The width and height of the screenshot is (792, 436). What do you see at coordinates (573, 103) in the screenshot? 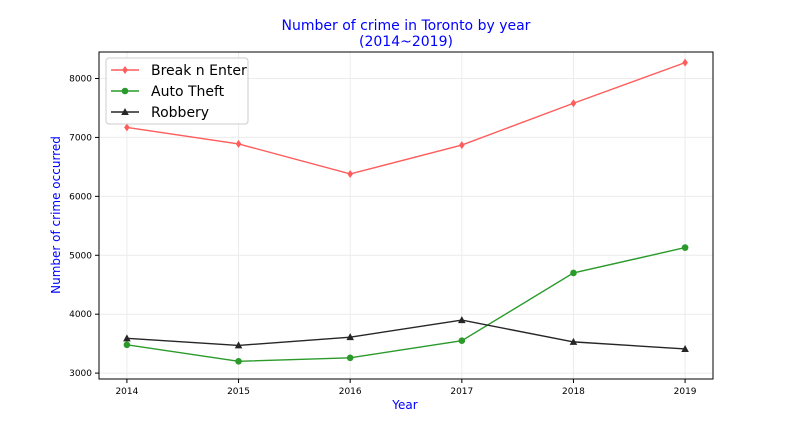
I see `data-point-break-n-enter-2018` at bounding box center [573, 103].